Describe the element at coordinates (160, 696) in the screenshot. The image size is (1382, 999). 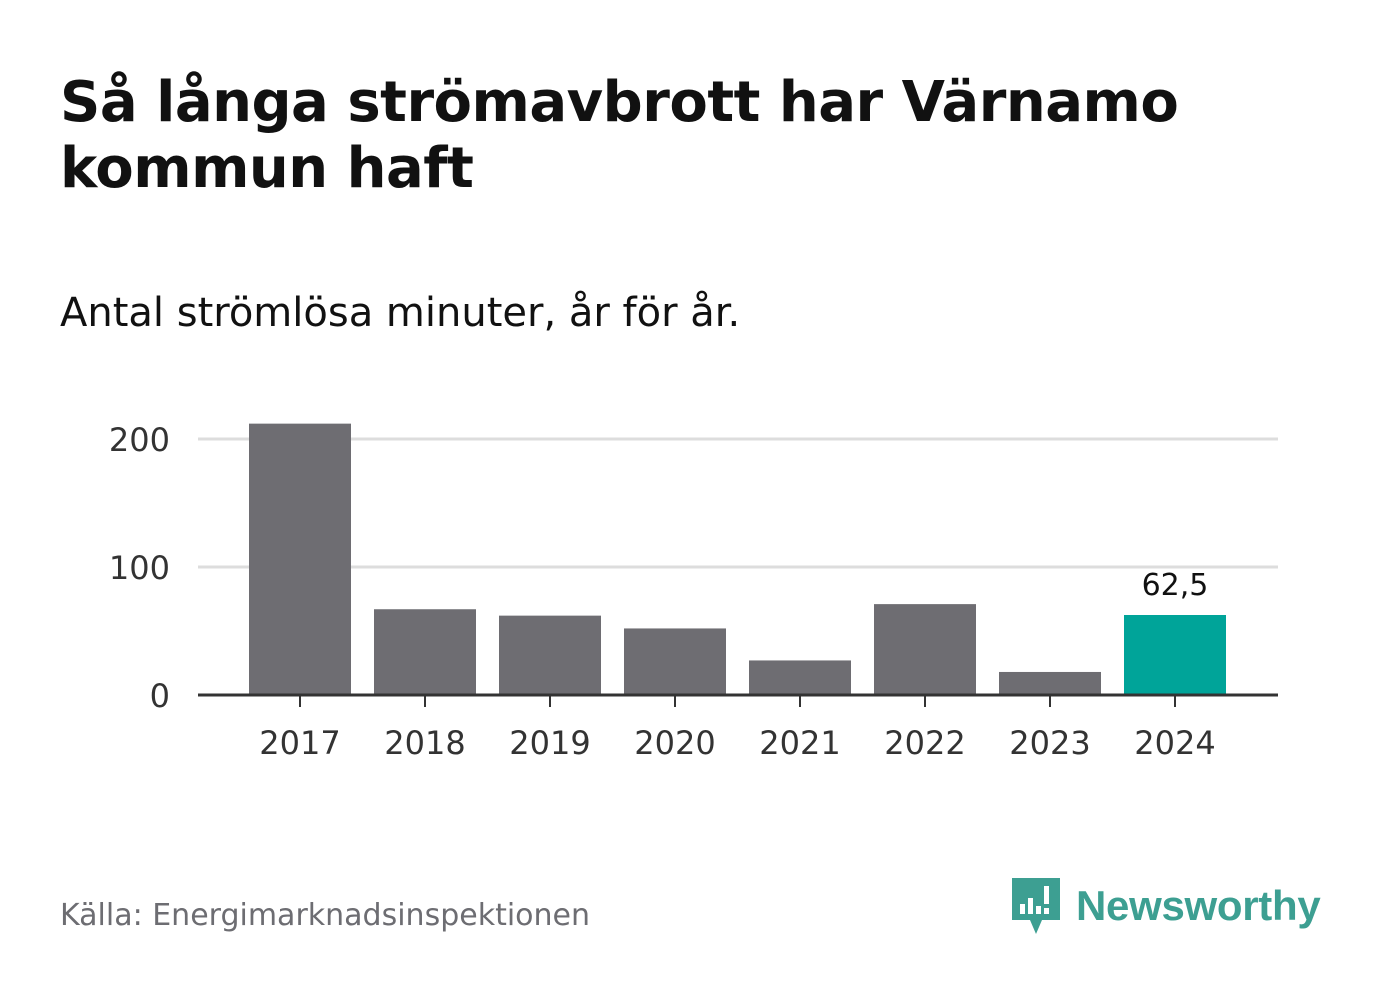
I see `y-tick-label: 0` at that location.